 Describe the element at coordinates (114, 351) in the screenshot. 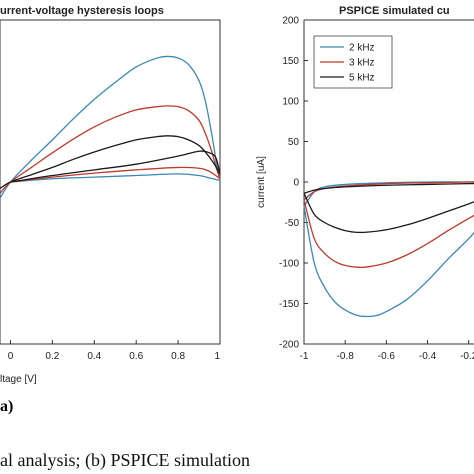

I see `left-x-ticks: 0 0.2 0.4 0.6 0.8 1` at that location.